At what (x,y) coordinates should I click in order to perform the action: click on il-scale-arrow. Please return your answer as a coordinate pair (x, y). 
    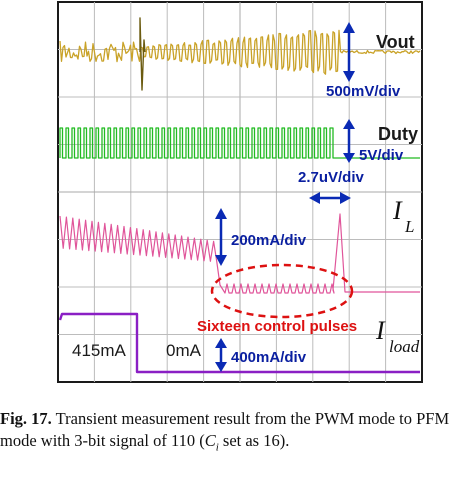
    Looking at the image, I should click on (221, 237).